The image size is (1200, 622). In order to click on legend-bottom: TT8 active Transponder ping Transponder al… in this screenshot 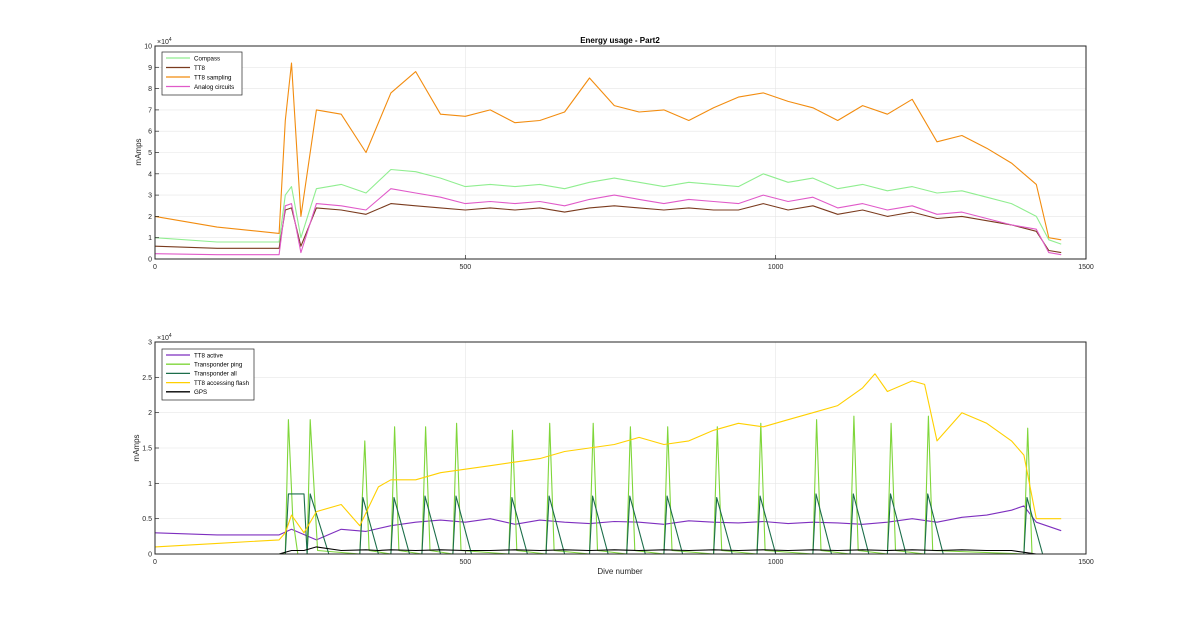, I will do `click(208, 374)`.